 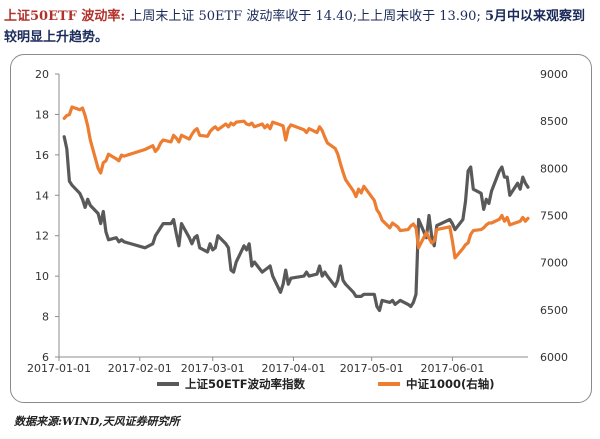 What do you see at coordinates (294, 368) in the screenshot?
I see `x-tick-label: 2017-04-01` at bounding box center [294, 368].